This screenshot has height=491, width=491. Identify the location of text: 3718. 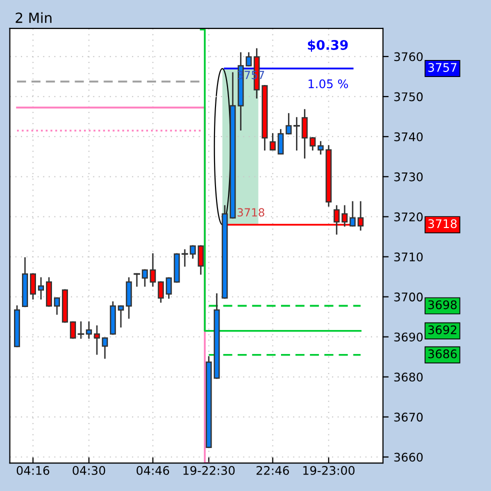
(442, 223).